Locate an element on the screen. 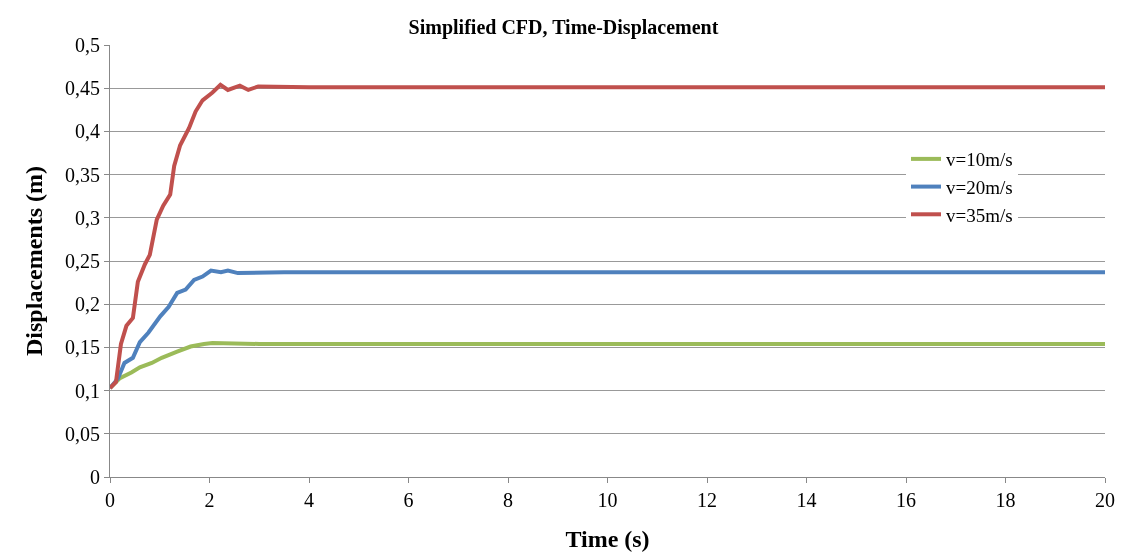 This screenshot has width=1127, height=560. x-tick-label: 8 is located at coordinates (508, 500).